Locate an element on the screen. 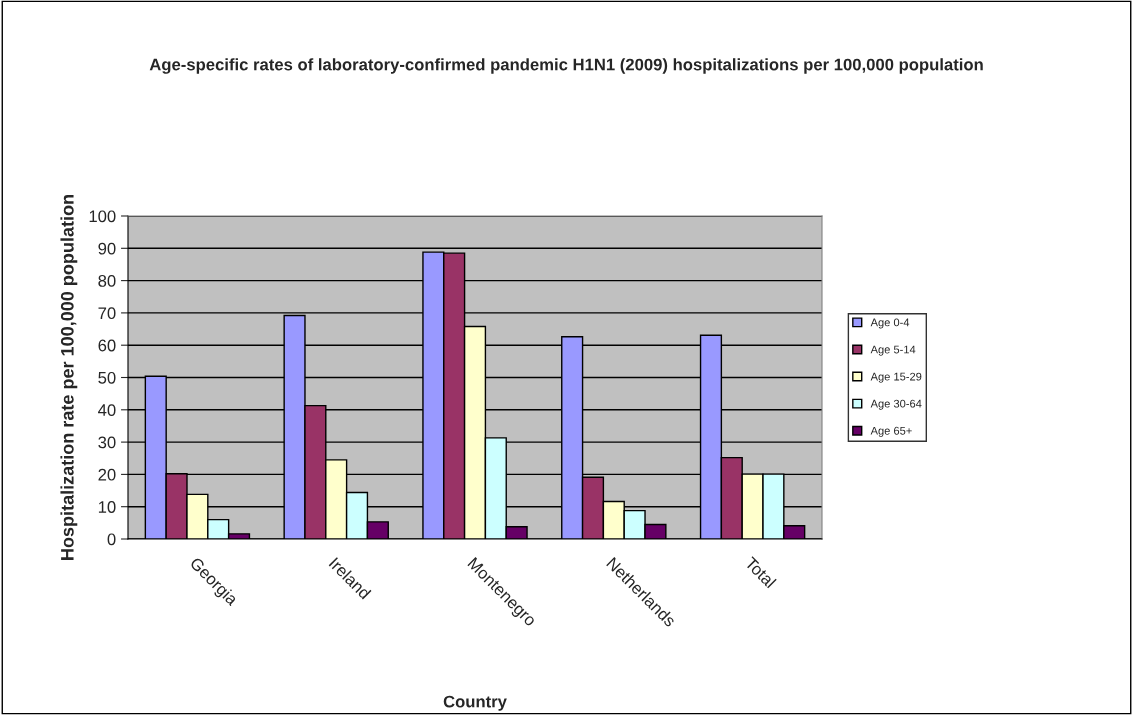 This screenshot has width=1133, height=715. y-tick-label: 40 is located at coordinates (107, 410).